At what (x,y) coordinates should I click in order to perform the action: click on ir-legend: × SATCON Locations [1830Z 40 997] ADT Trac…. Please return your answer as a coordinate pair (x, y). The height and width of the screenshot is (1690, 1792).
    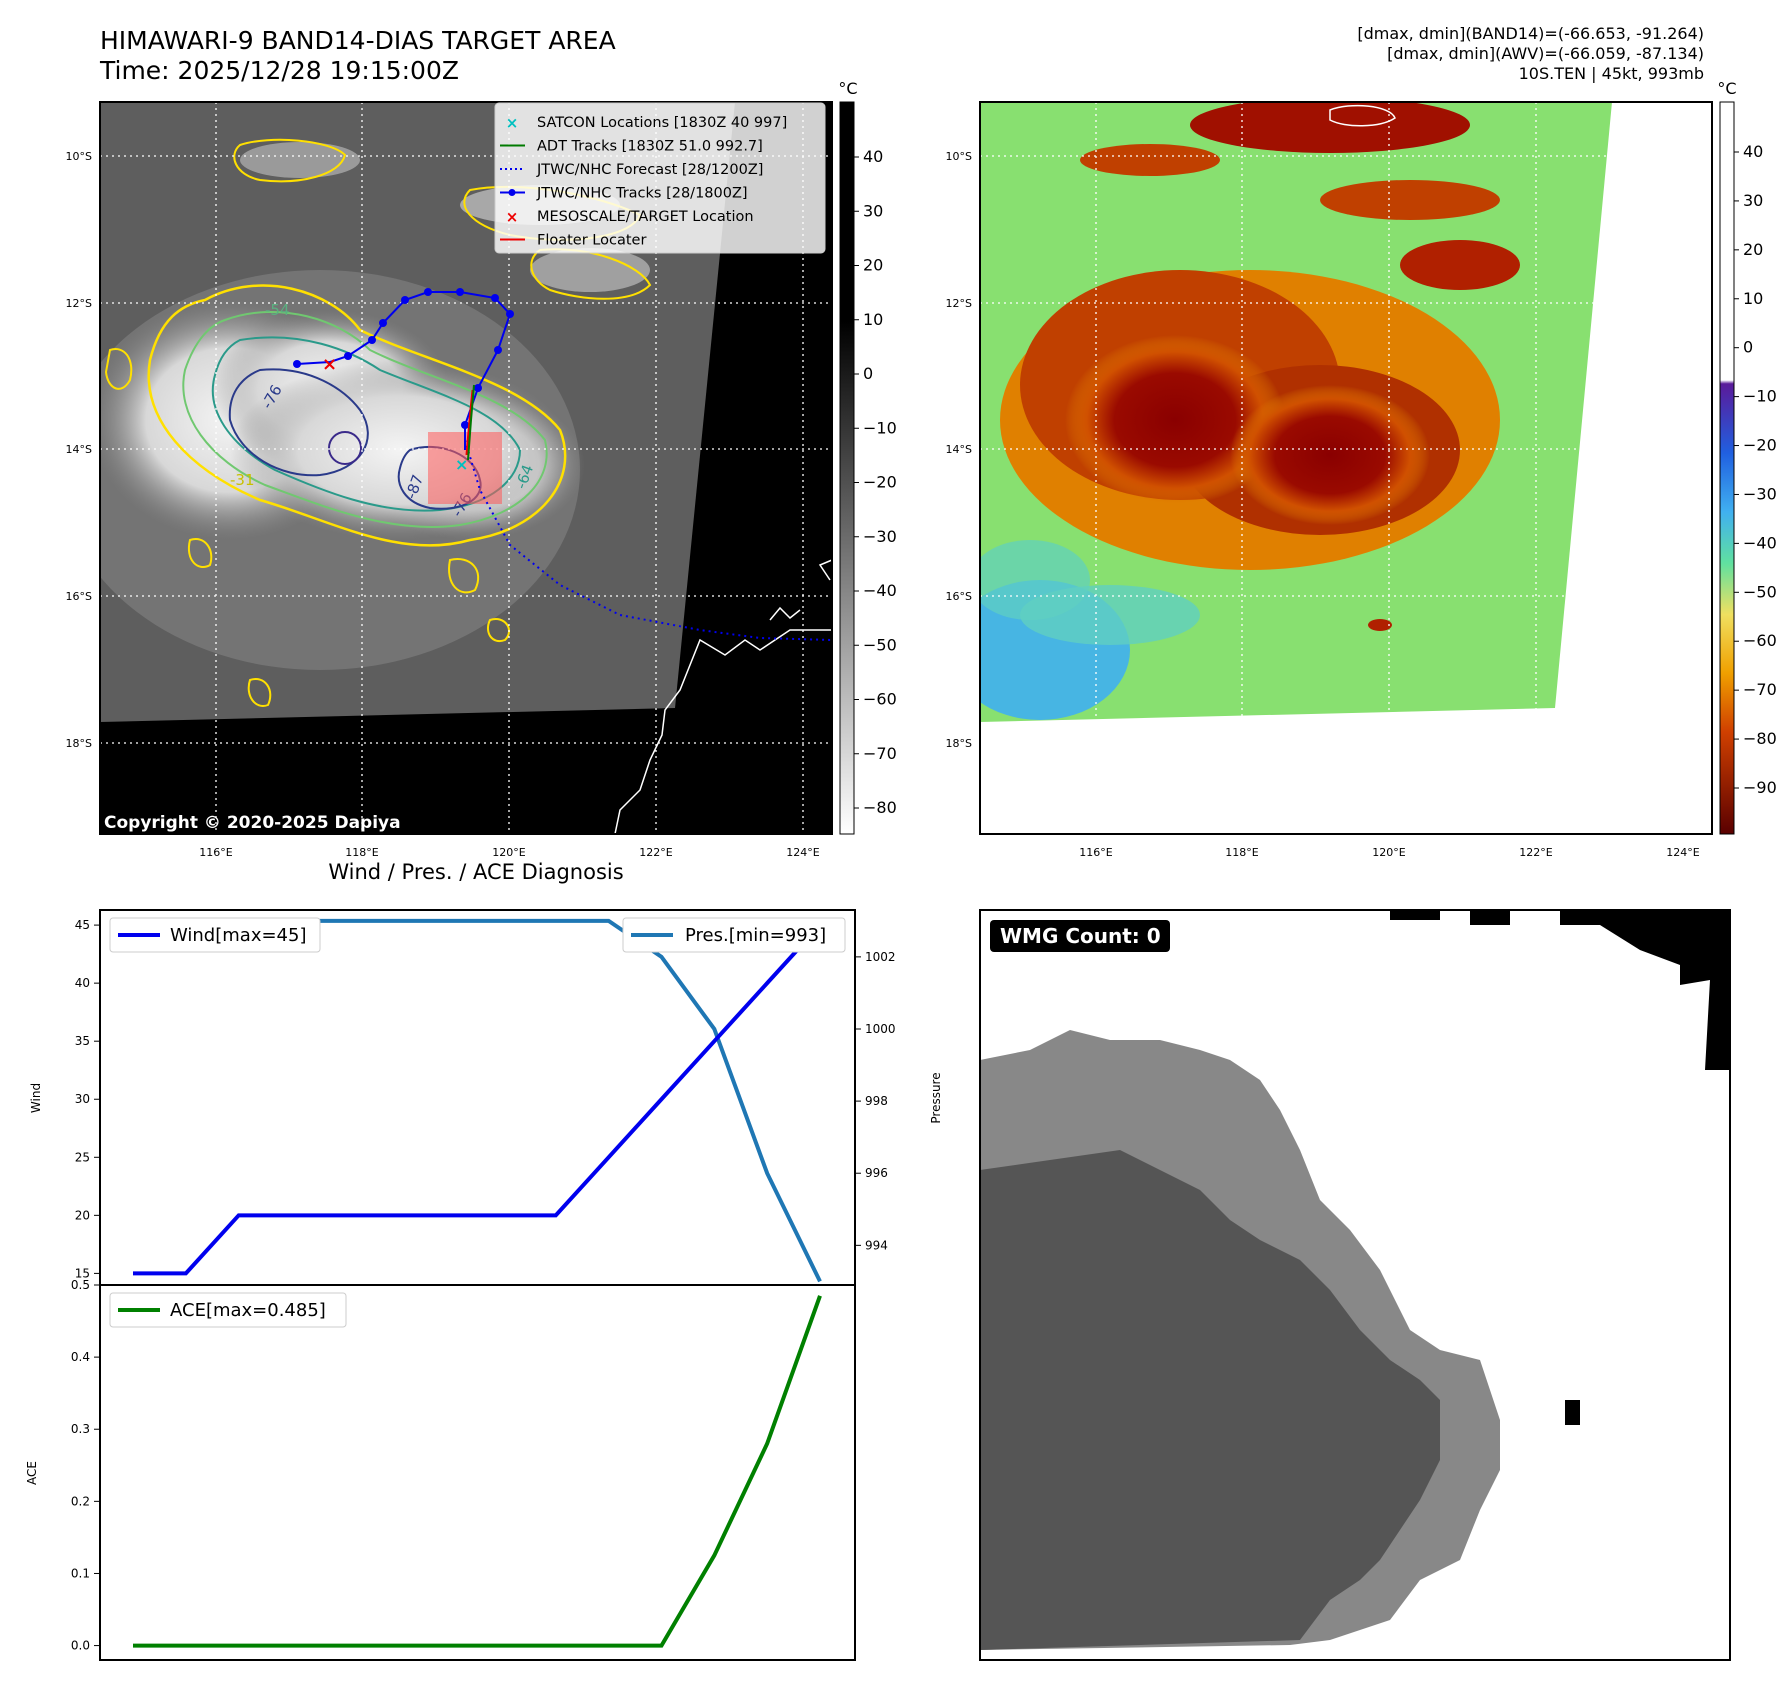
    Looking at the image, I should click on (660, 178).